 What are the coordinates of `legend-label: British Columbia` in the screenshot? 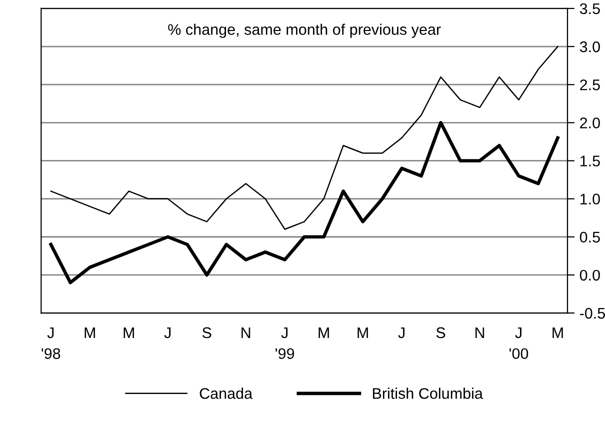 It's located at (427, 393).